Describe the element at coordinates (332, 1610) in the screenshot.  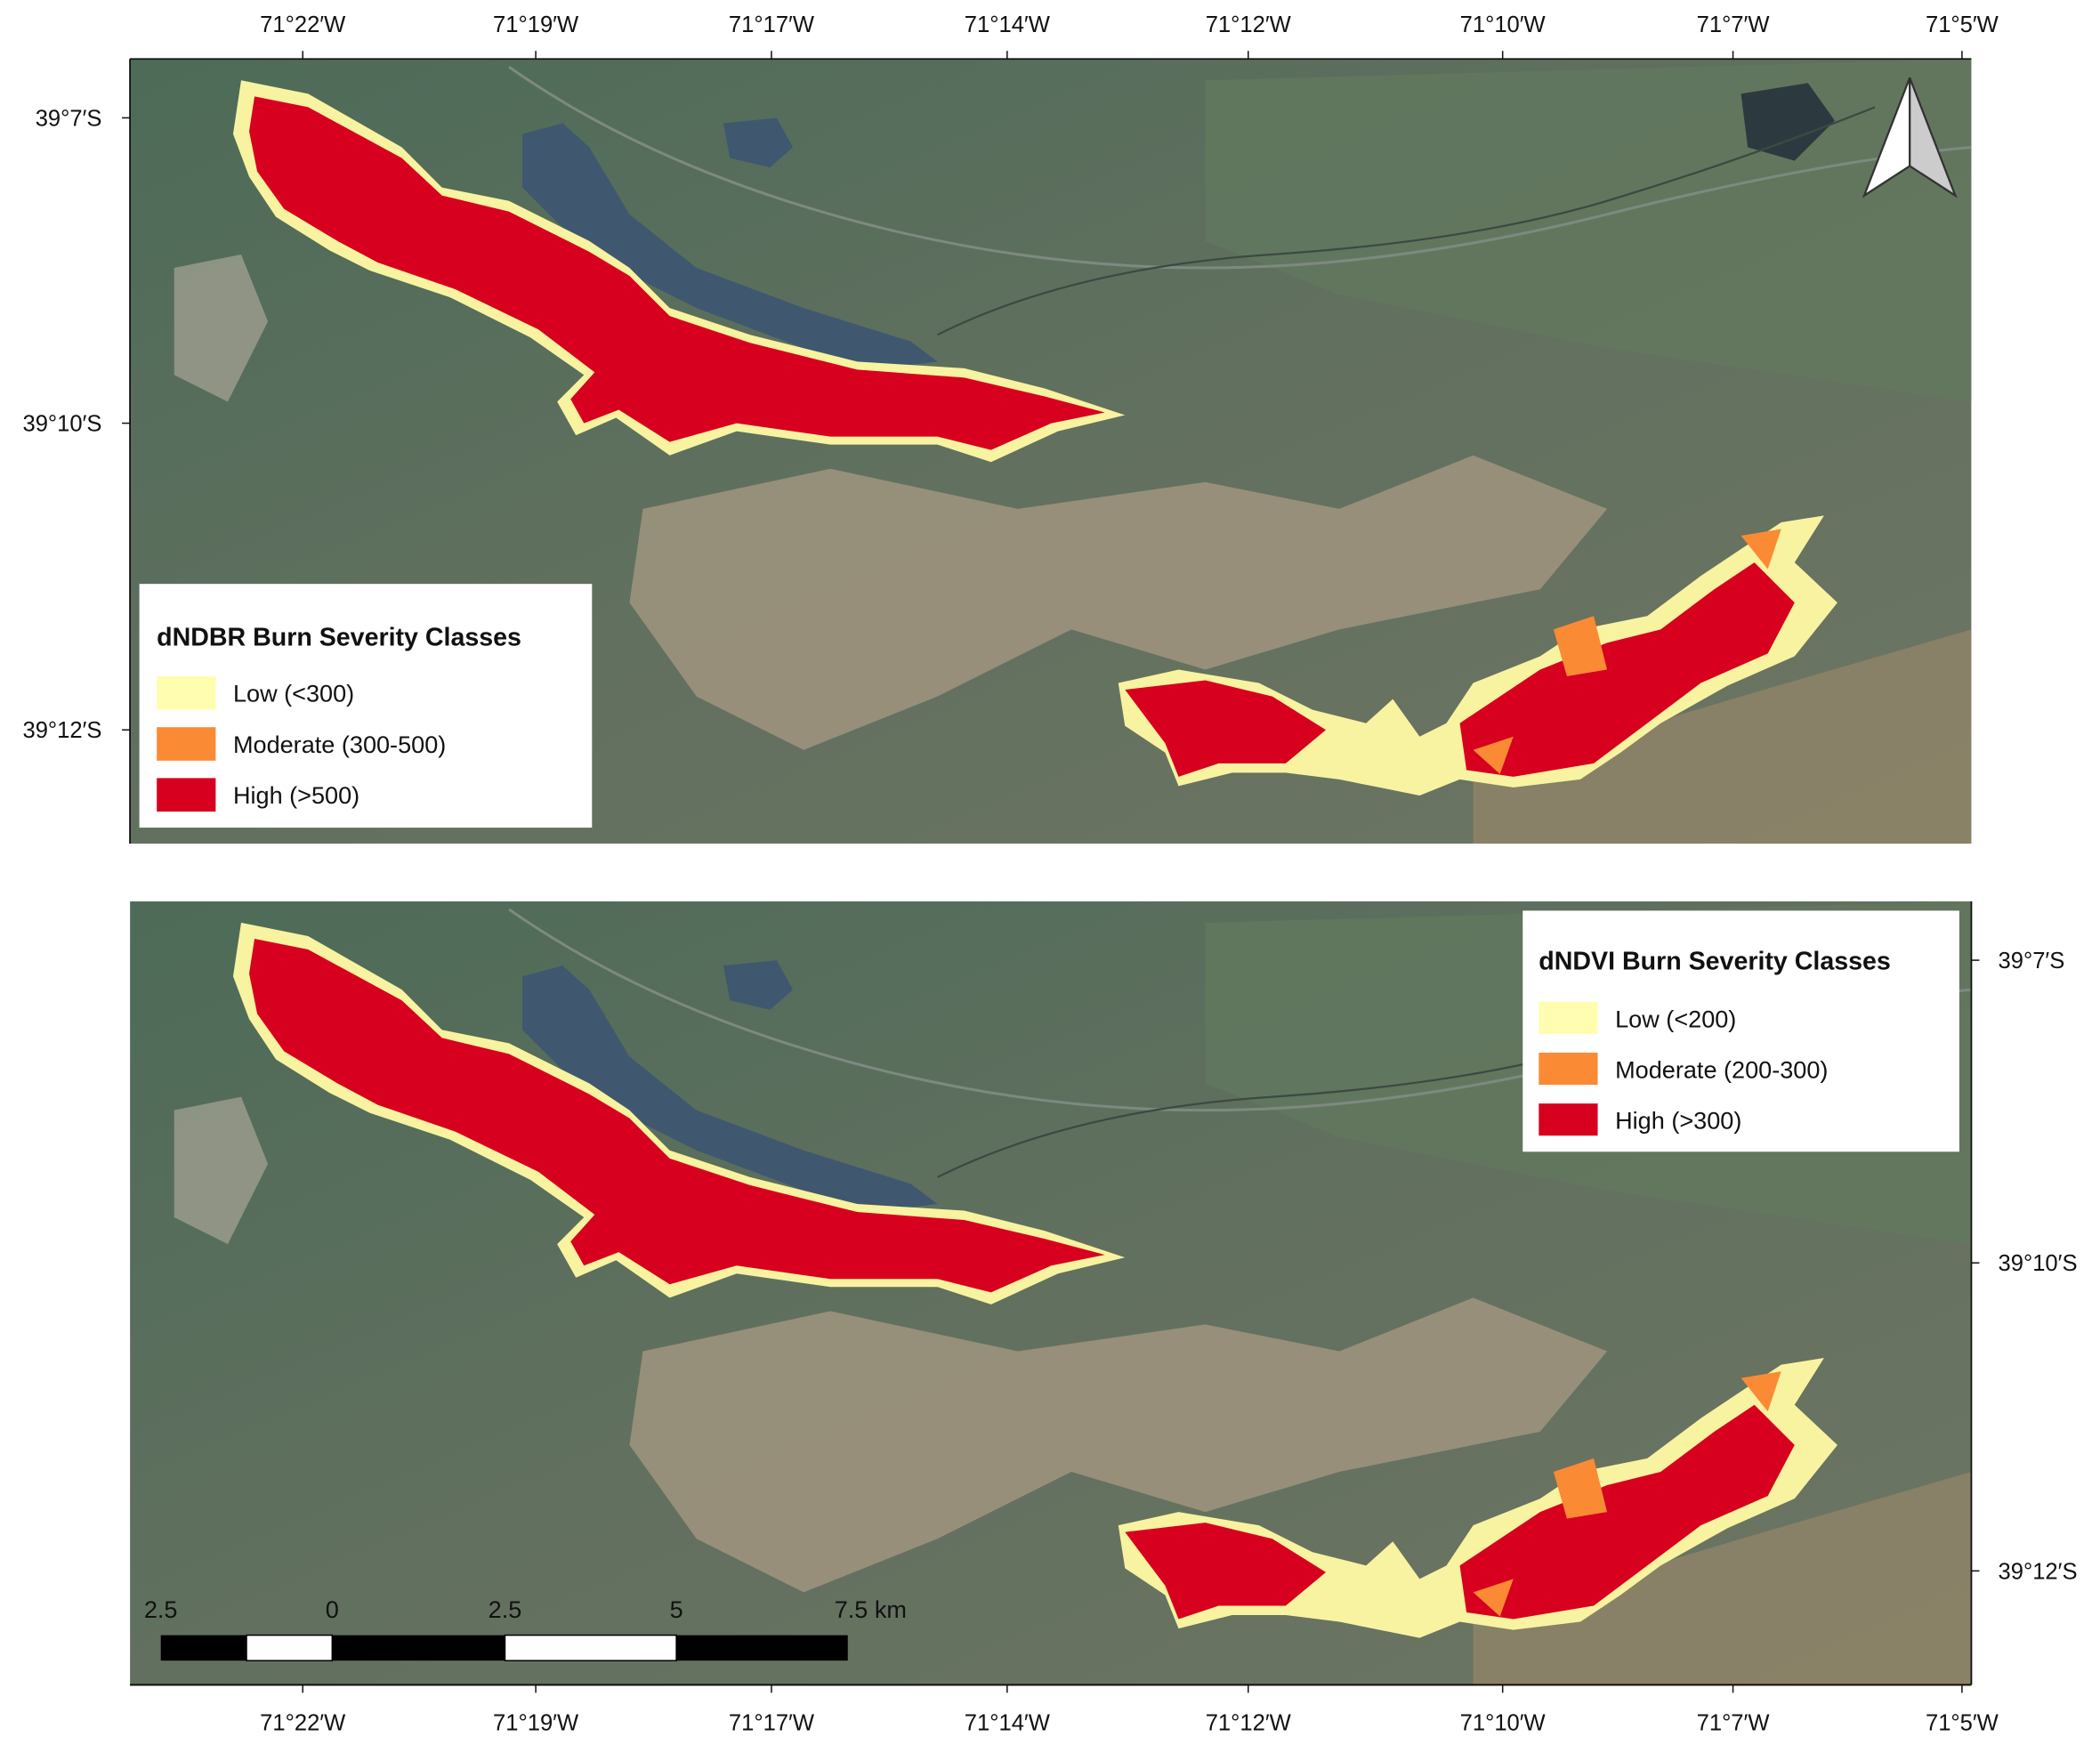
I see `scale-label: 0` at that location.